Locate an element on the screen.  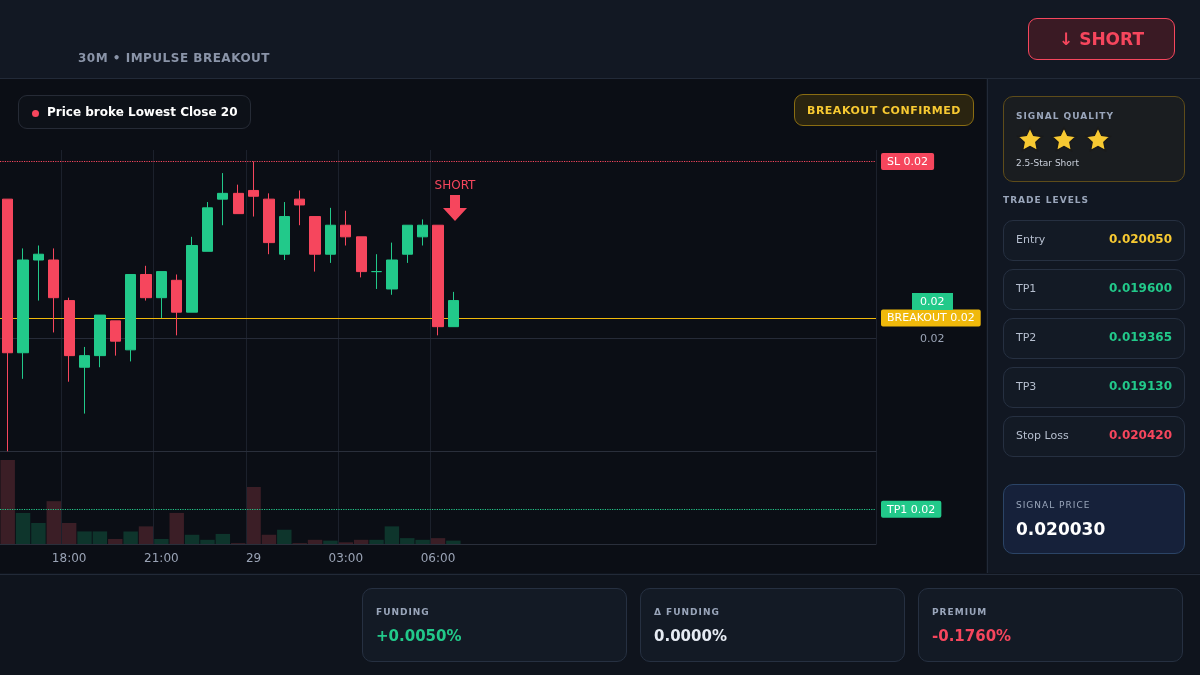
x-tick-label: 21:00 is located at coordinates (161, 558).